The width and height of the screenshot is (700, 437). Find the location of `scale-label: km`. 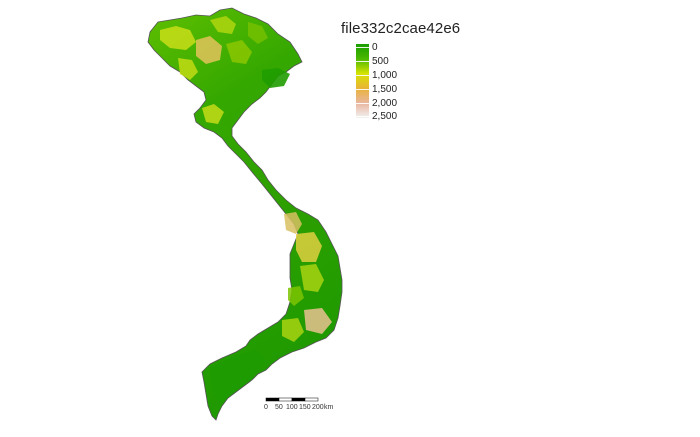

scale-label: km is located at coordinates (329, 407).